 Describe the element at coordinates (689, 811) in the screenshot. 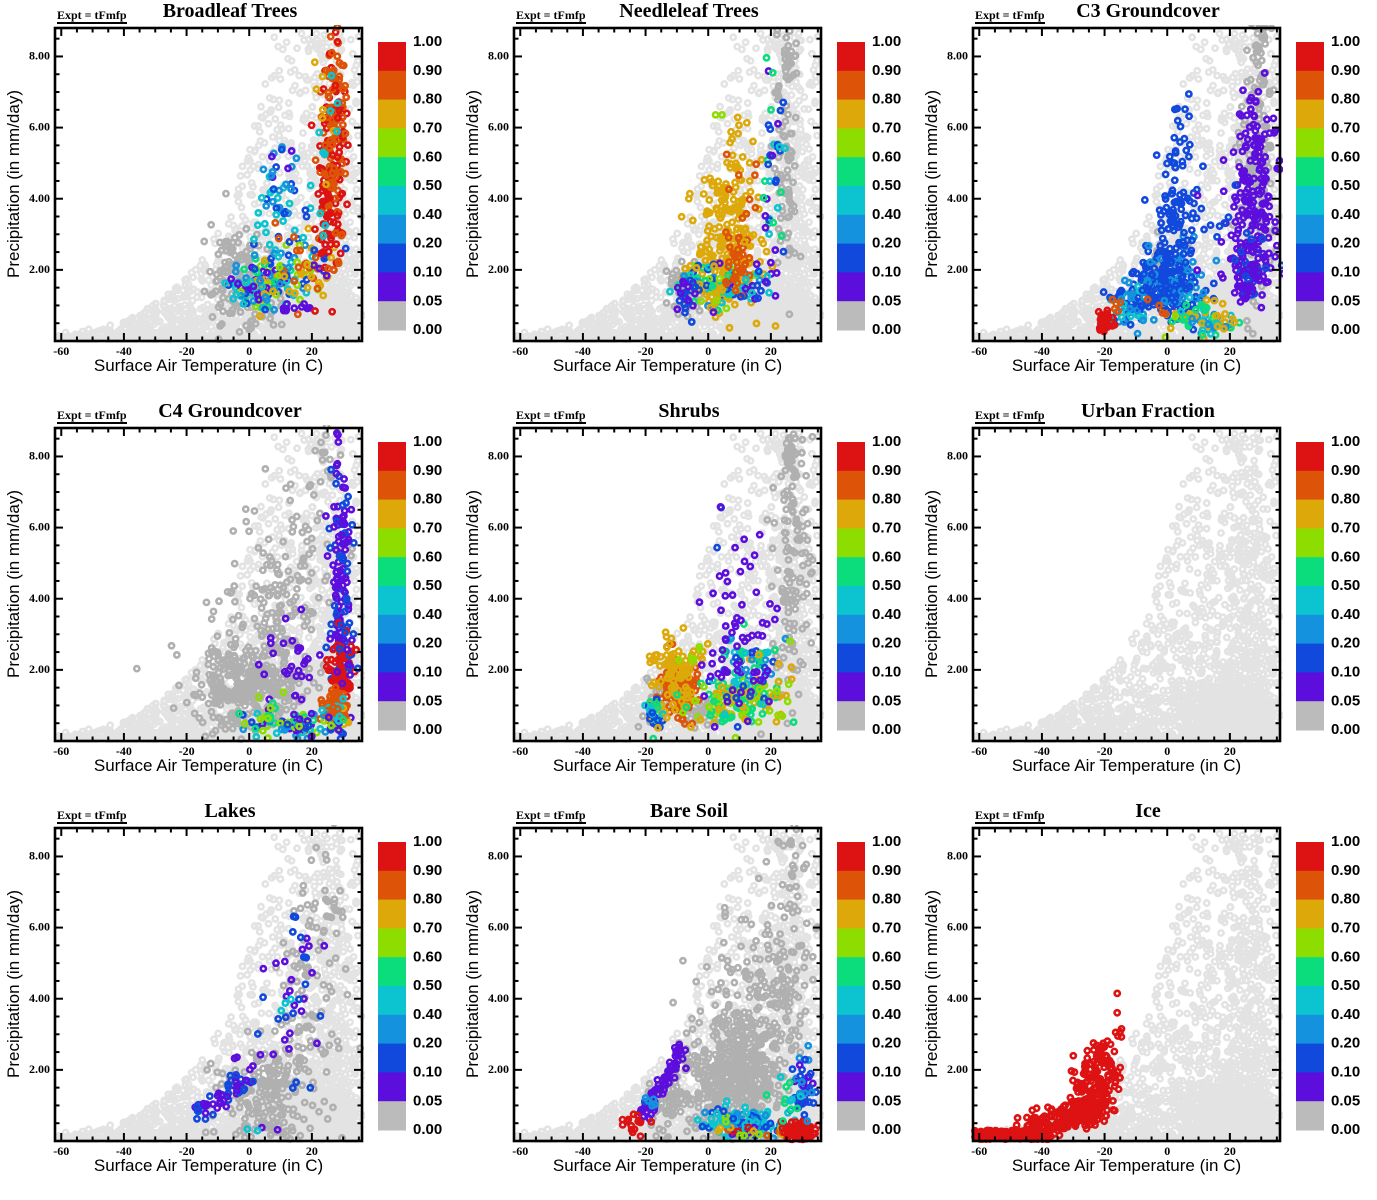

I see `panel-title: Bare Soil` at that location.